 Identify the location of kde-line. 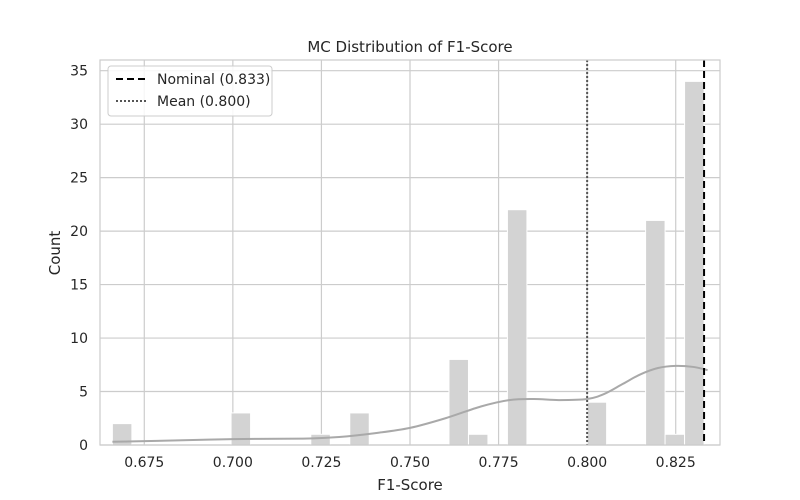
(410, 403).